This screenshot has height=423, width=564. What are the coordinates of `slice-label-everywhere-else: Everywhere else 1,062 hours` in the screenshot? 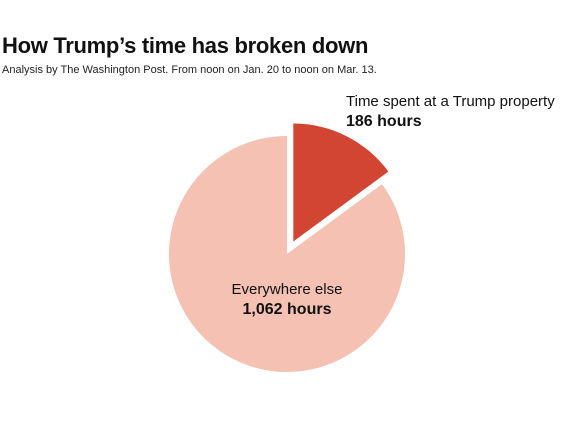 It's located at (287, 300).